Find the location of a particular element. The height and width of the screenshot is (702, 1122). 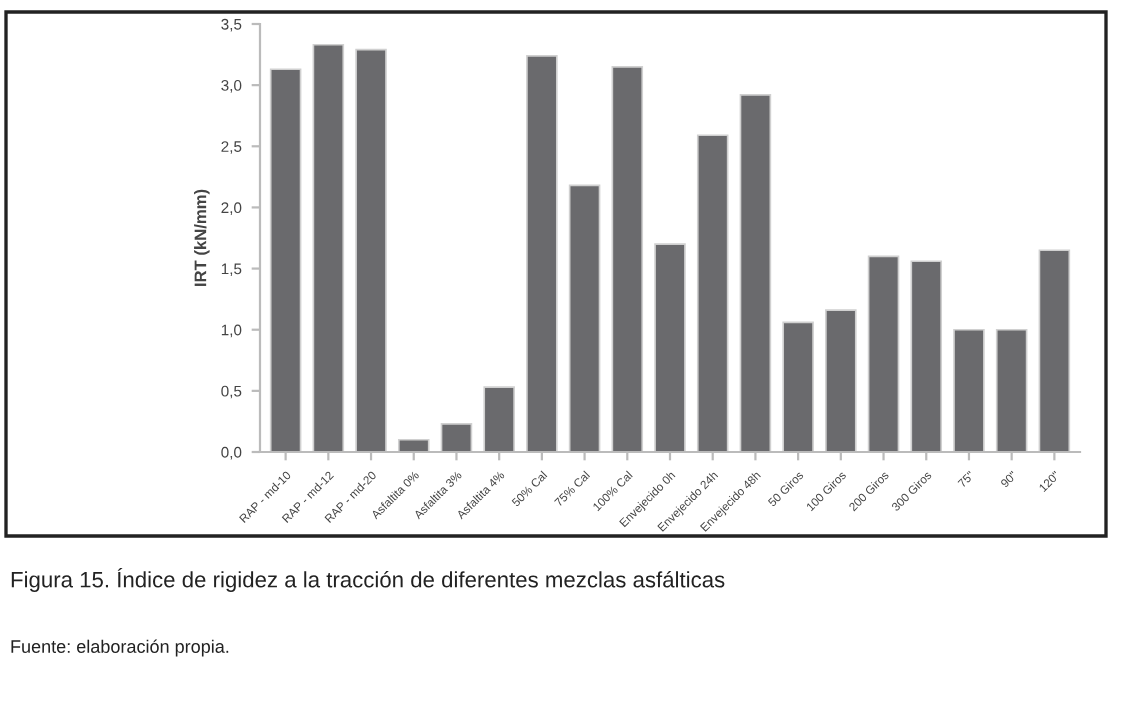

text: Figura 15. Índice de rigidez a la tracción de diferentes mezclas asfálticas is located at coordinates (368, 580).